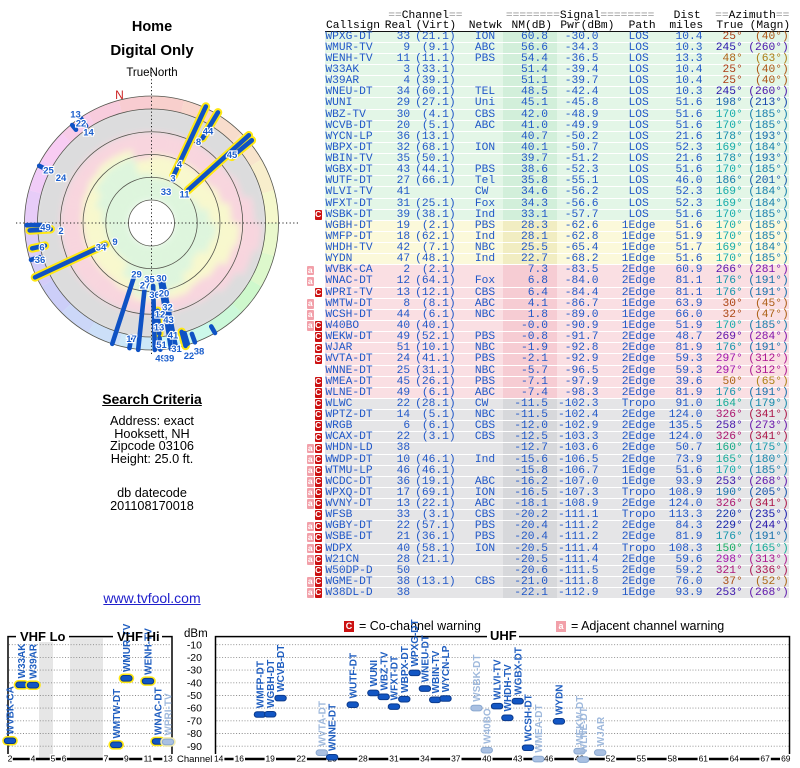 This screenshot has width=800, height=768. I want to click on svg-text: WHDH-TV, so click(508, 688).